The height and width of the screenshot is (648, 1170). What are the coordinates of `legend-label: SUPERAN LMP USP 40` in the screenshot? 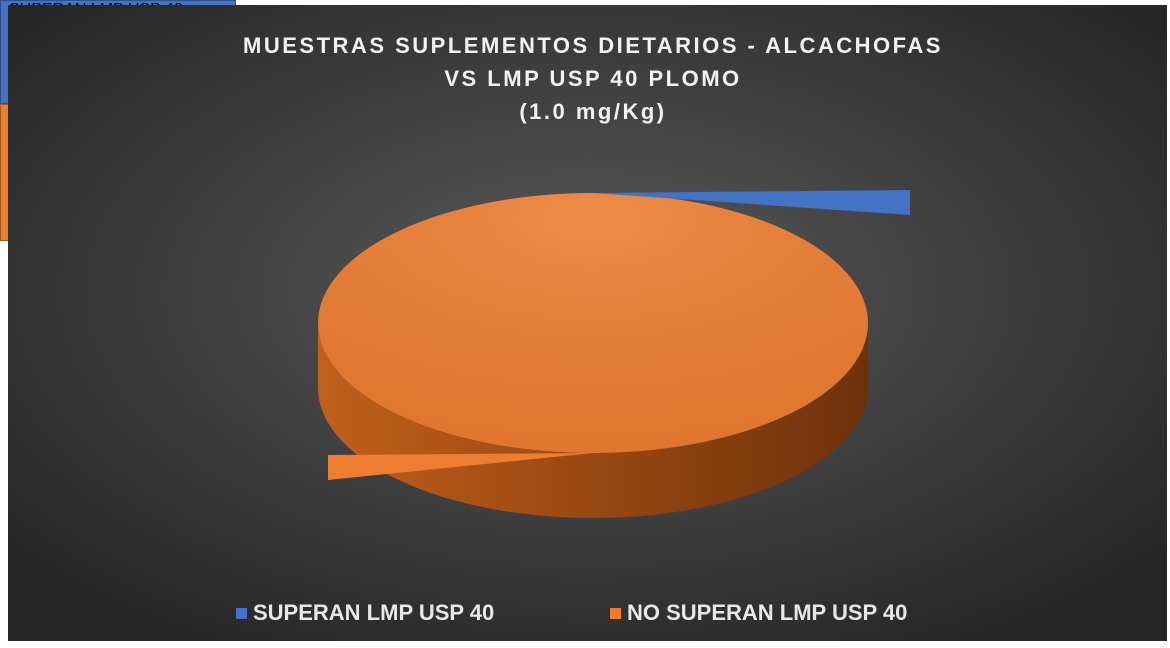 It's located at (373, 612).